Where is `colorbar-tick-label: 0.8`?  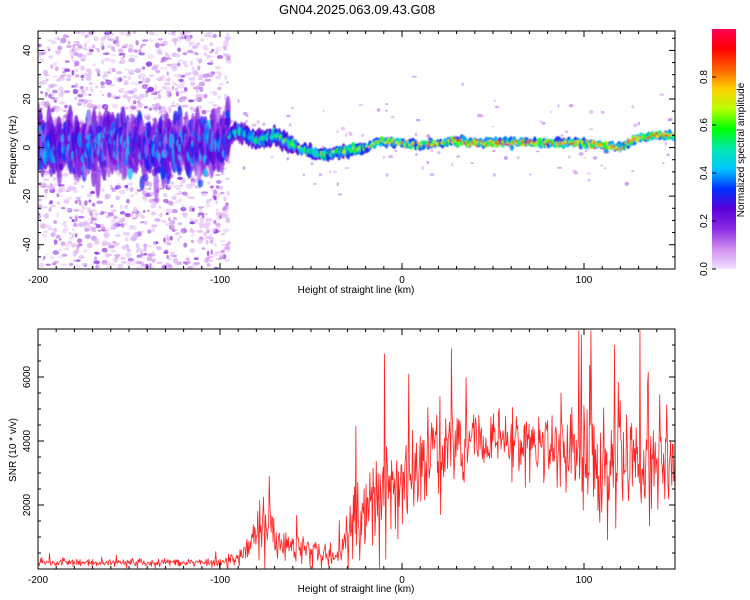
colorbar-tick-label: 0.8 is located at coordinates (704, 77).